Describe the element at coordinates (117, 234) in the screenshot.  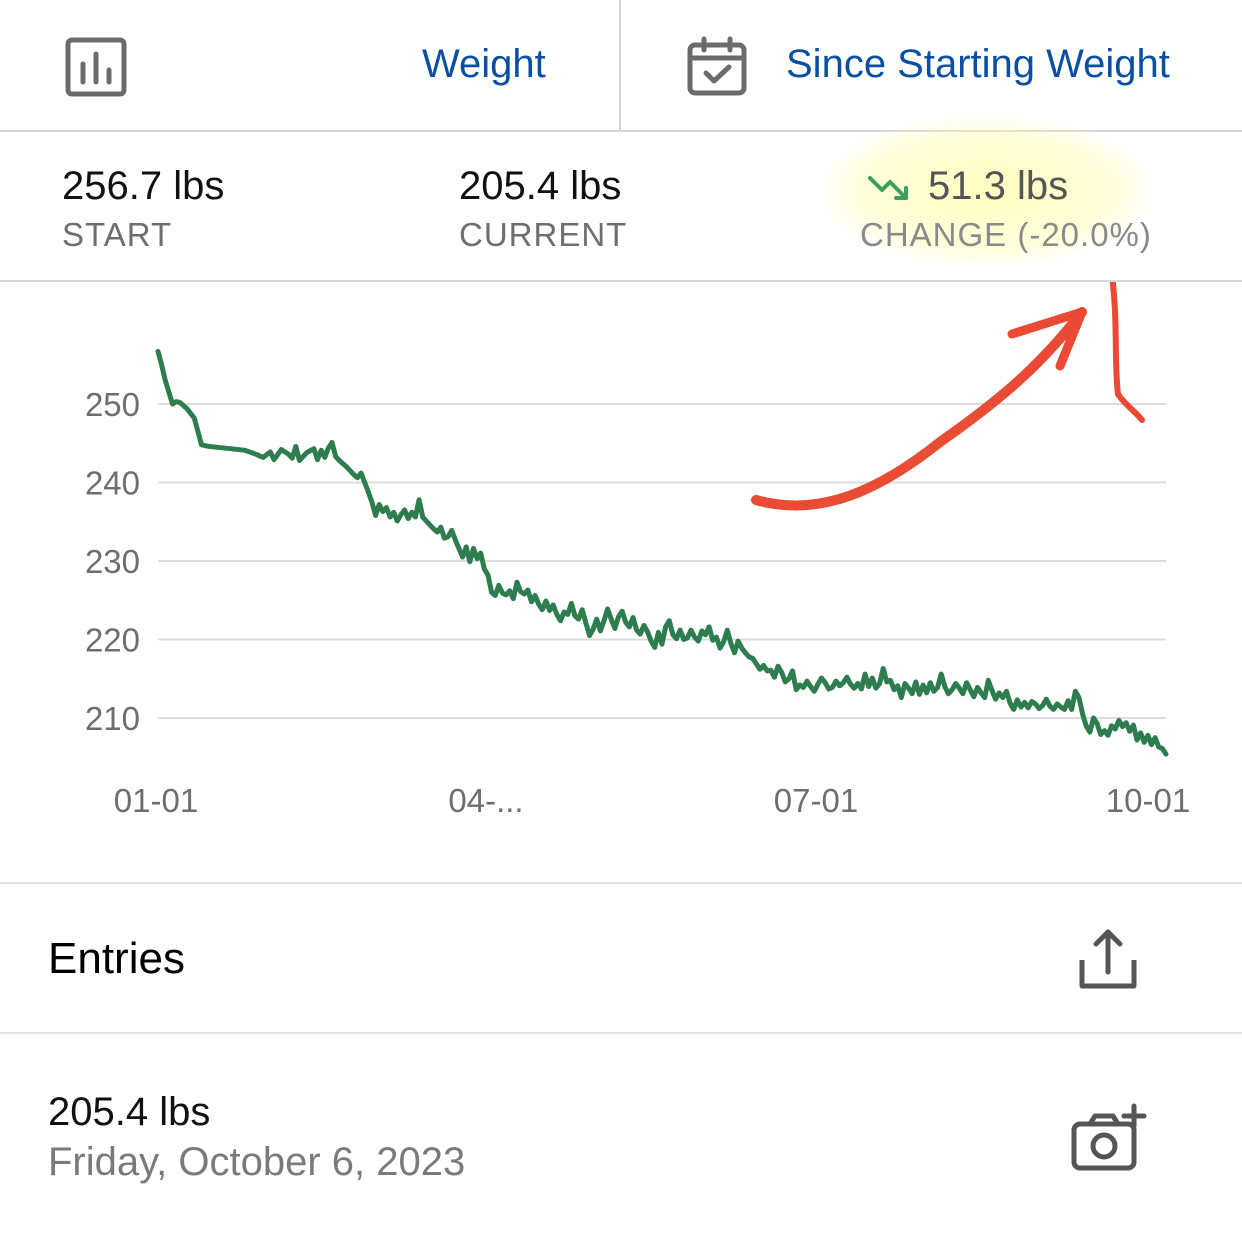
I see `start-label: START` at that location.